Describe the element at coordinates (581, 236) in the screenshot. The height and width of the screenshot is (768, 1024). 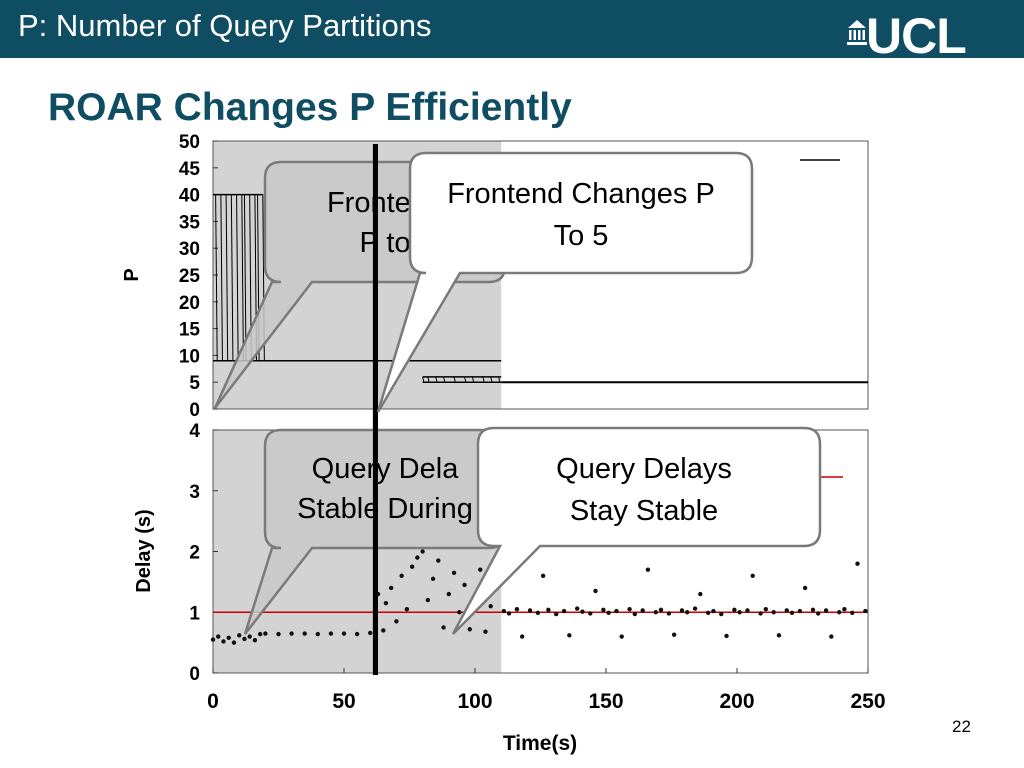
I see `callout-frontend-front-text: To 5` at that location.